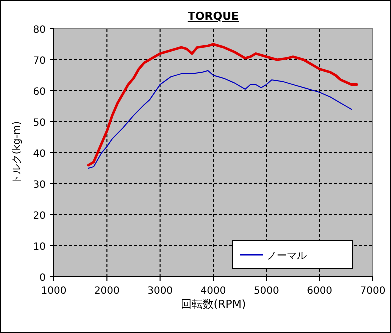 Image resolution: width=391 pixels, height=333 pixels. What do you see at coordinates (39, 154) in the screenshot?
I see `y-tick-label: 40` at bounding box center [39, 154].